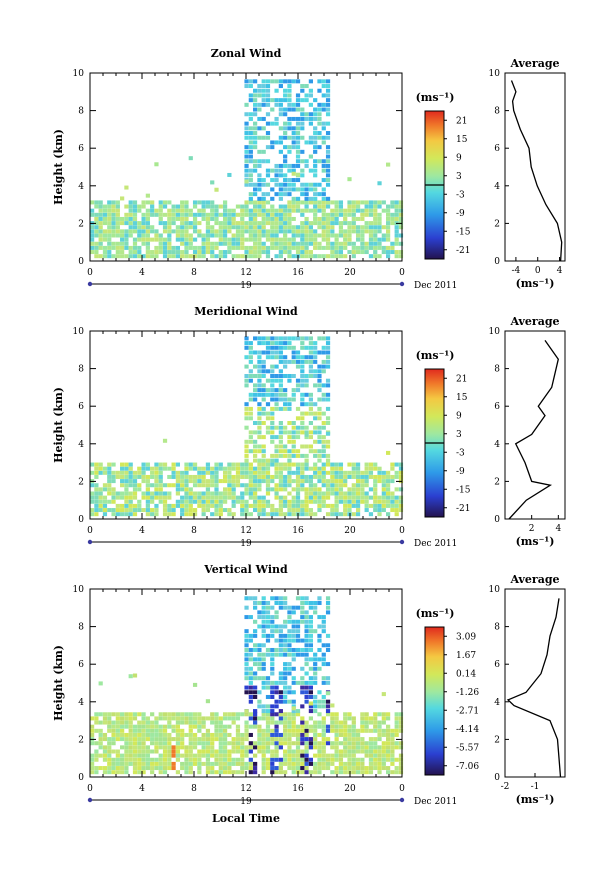 The height and width of the screenshot is (873, 616). Describe the element at coordinates (466, 656) in the screenshot. I see `colorbar-tick-label: 1.67` at that location.